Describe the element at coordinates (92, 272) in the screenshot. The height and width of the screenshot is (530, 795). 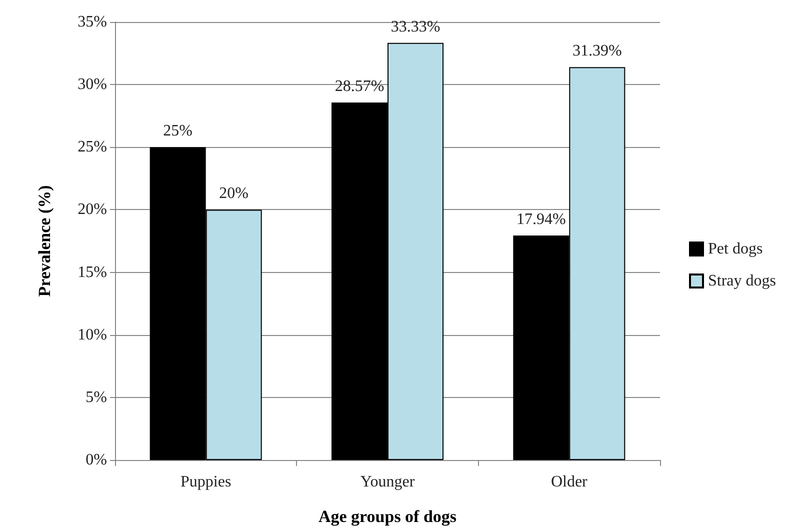
I see `y-tick-label: 15%` at that location.